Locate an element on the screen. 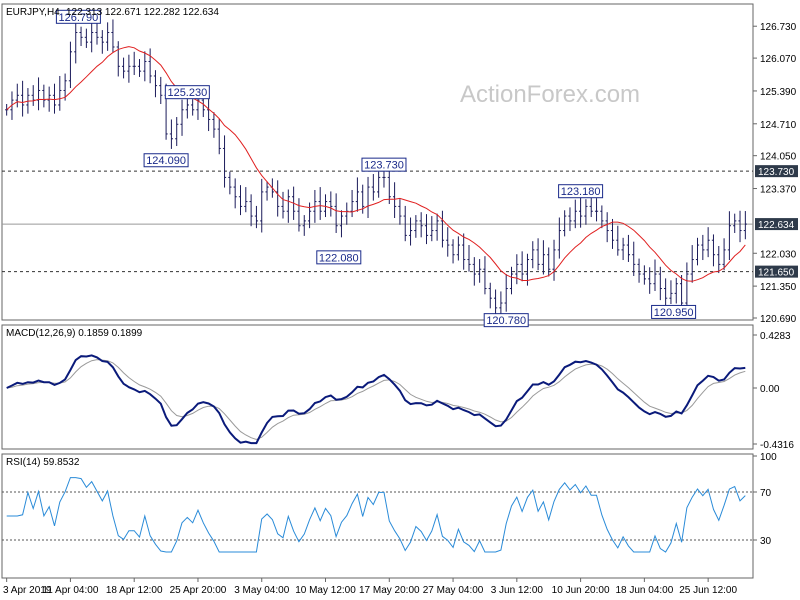 The image size is (800, 600). watermark: ActionForex.com is located at coordinates (550, 94).